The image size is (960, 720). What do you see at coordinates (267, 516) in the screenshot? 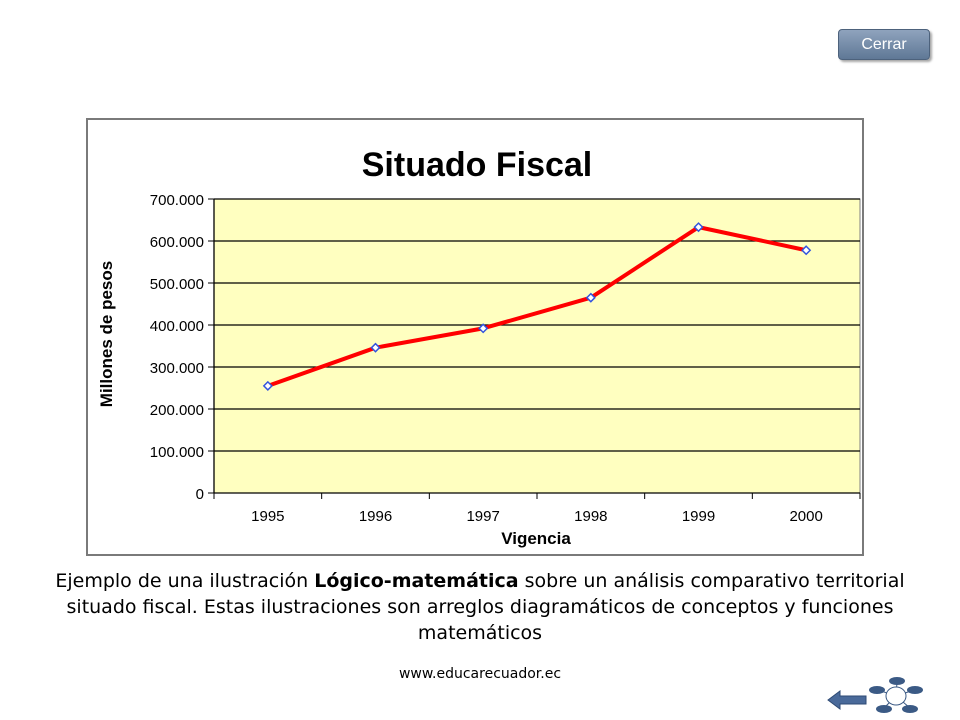
I see `x-tick-label: 1995` at bounding box center [267, 516].